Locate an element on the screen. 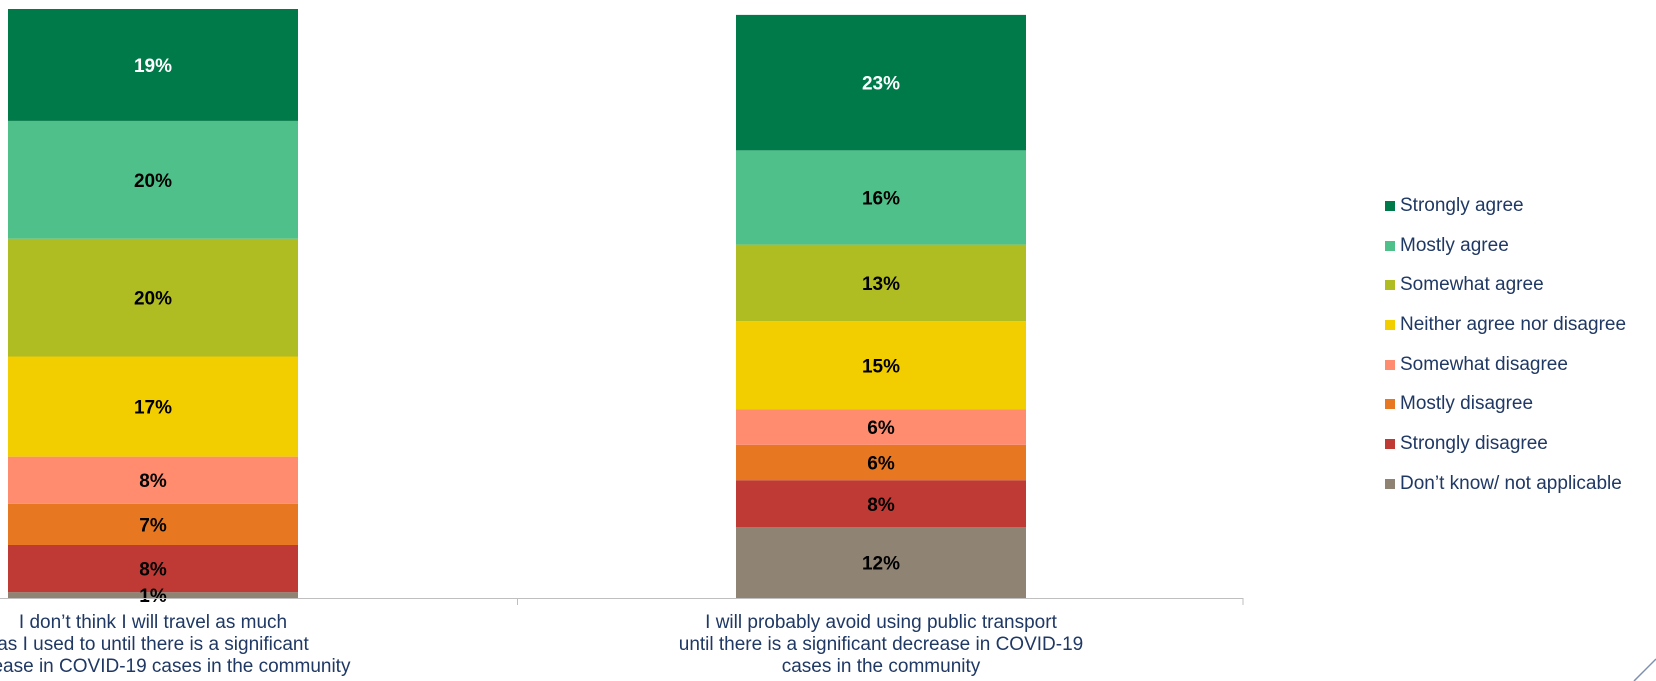 This screenshot has height=681, width=1656. legend-item: Mostly agree is located at coordinates (1505, 246).